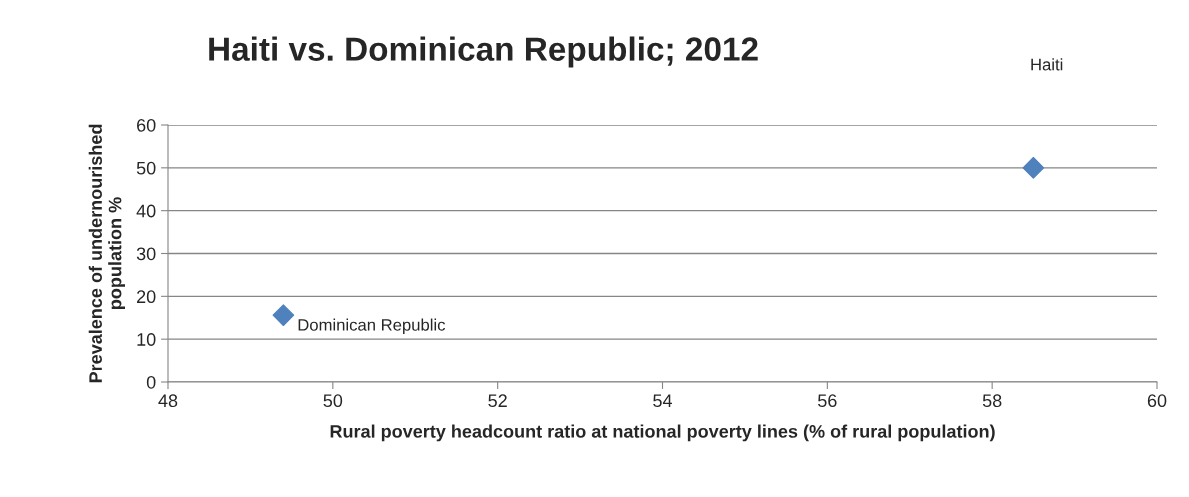  Describe the element at coordinates (146, 297) in the screenshot. I see `y-tick-label: 20` at that location.